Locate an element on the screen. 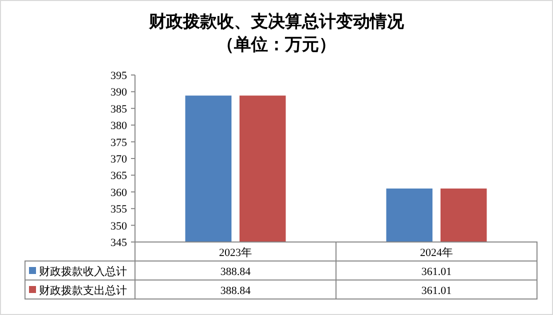 The height and width of the screenshot is (315, 553). y-tick-label: 360 is located at coordinates (119, 192).